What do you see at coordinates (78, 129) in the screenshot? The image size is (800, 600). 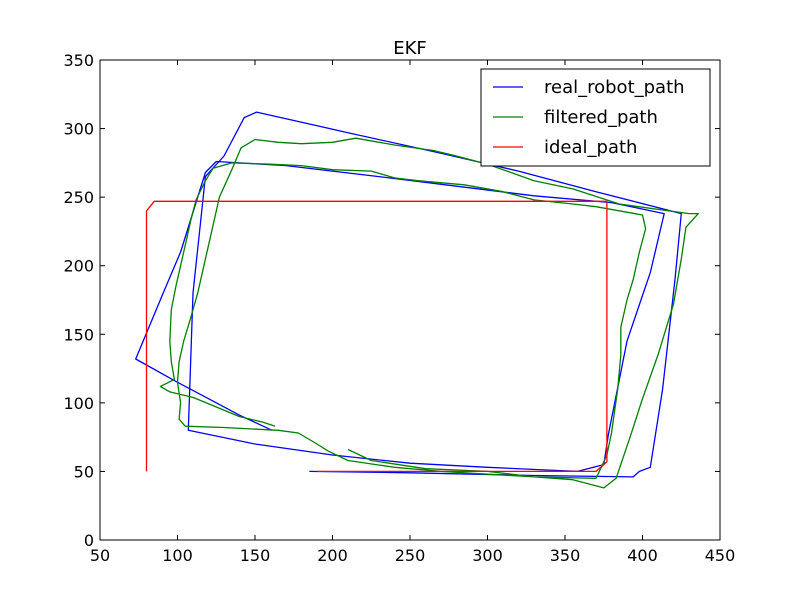 I see `y-tick-label: 300` at bounding box center [78, 129].